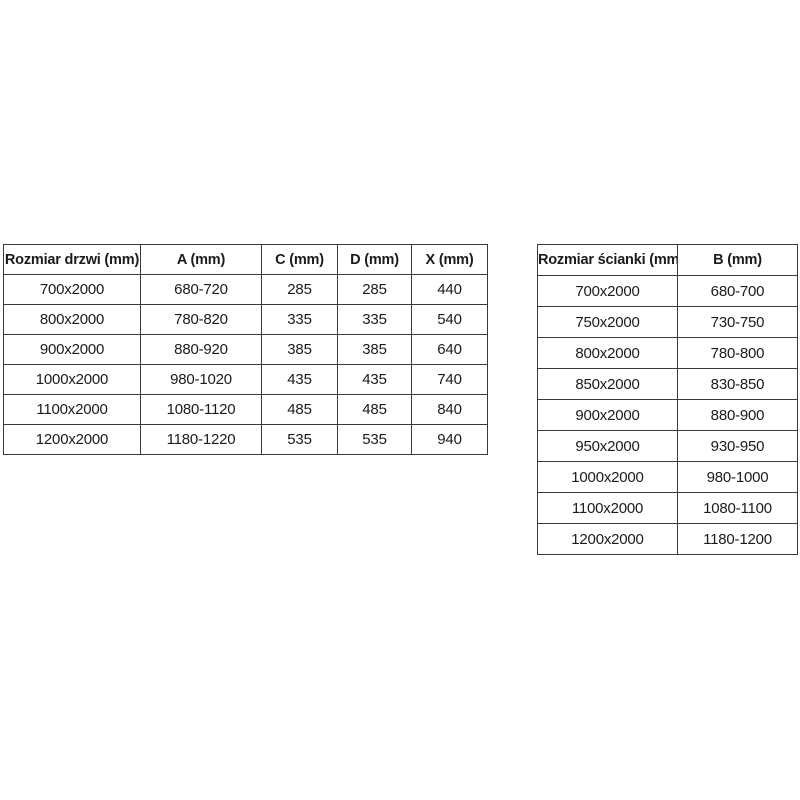 This screenshot has width=800, height=800. What do you see at coordinates (72, 259) in the screenshot?
I see `door-sizes-col-header: Rozmiar drzwi (mm)` at bounding box center [72, 259].